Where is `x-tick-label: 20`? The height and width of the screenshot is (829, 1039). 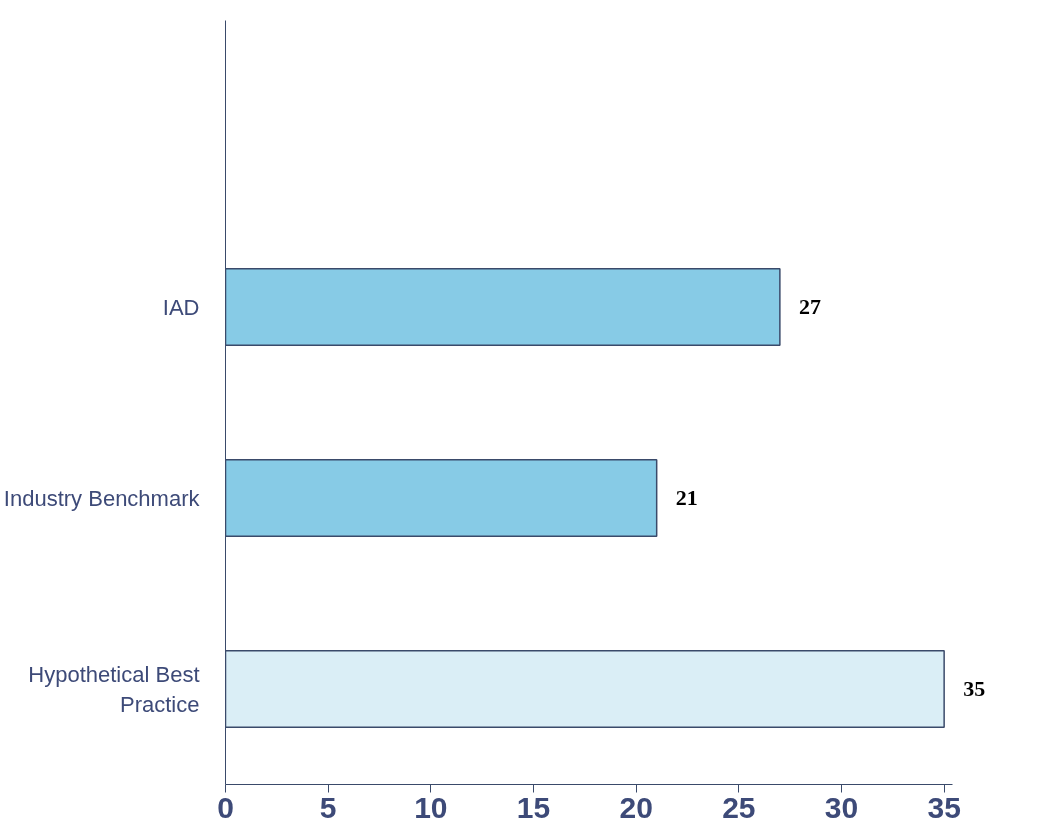 x-tick-label: 20 is located at coordinates (636, 807).